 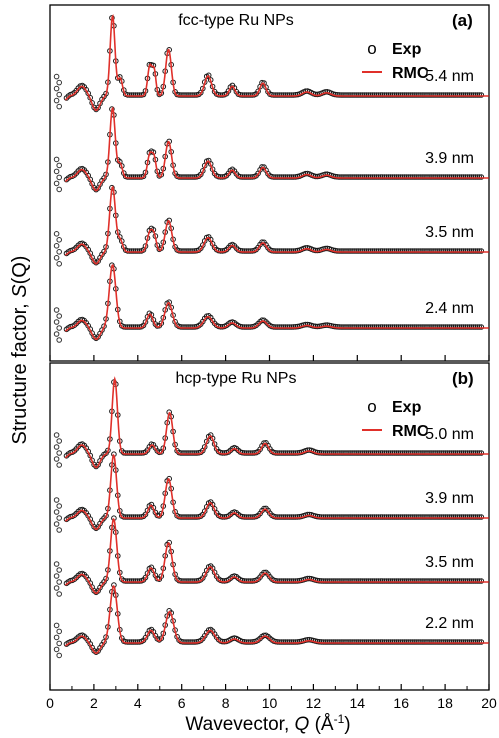 What do you see at coordinates (449, 498) in the screenshot?
I see `size-label: 3.9 nm` at bounding box center [449, 498].